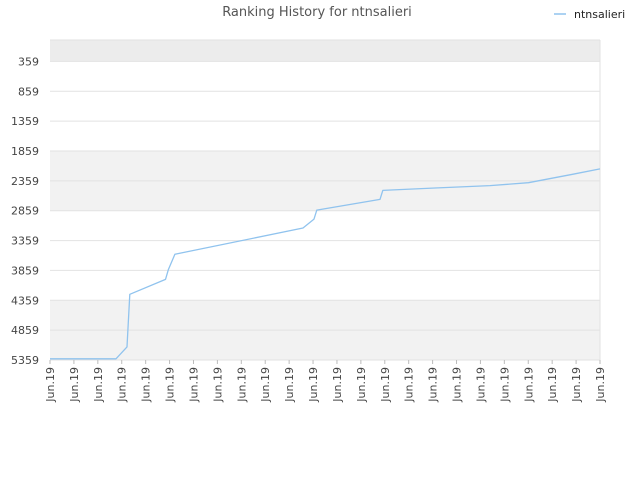  I want to click on y-tick-label: 5359, so click(25, 360).